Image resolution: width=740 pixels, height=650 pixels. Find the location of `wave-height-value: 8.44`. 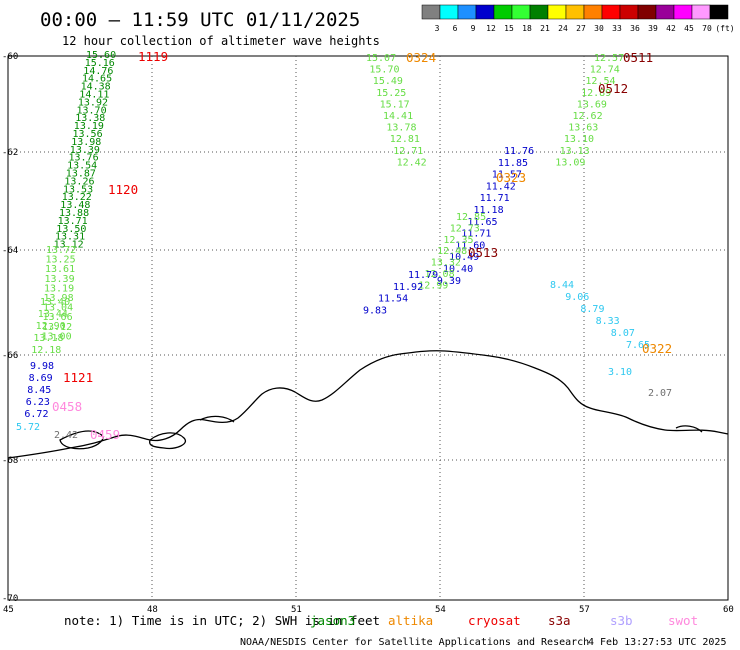

wave-height-value: 8.44 is located at coordinates (562, 285).